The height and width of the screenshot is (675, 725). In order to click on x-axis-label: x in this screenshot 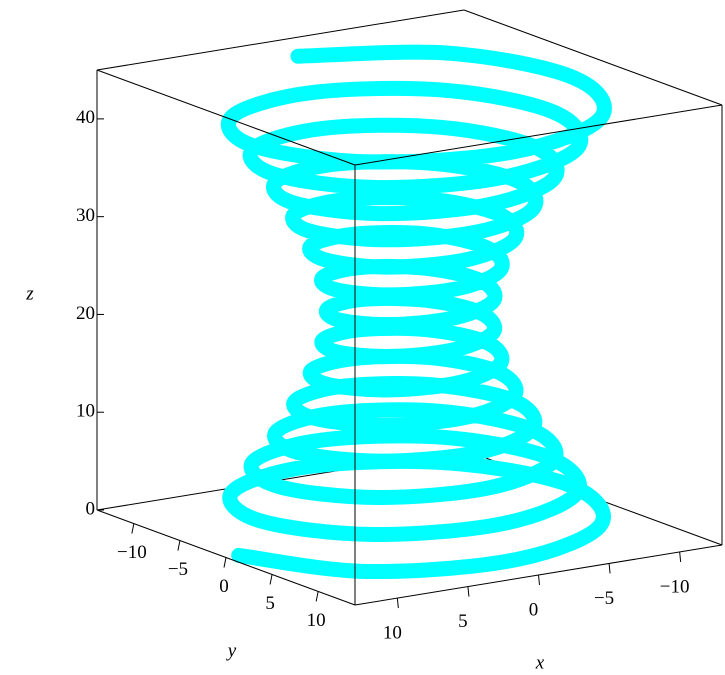, I will do `click(540, 662)`.